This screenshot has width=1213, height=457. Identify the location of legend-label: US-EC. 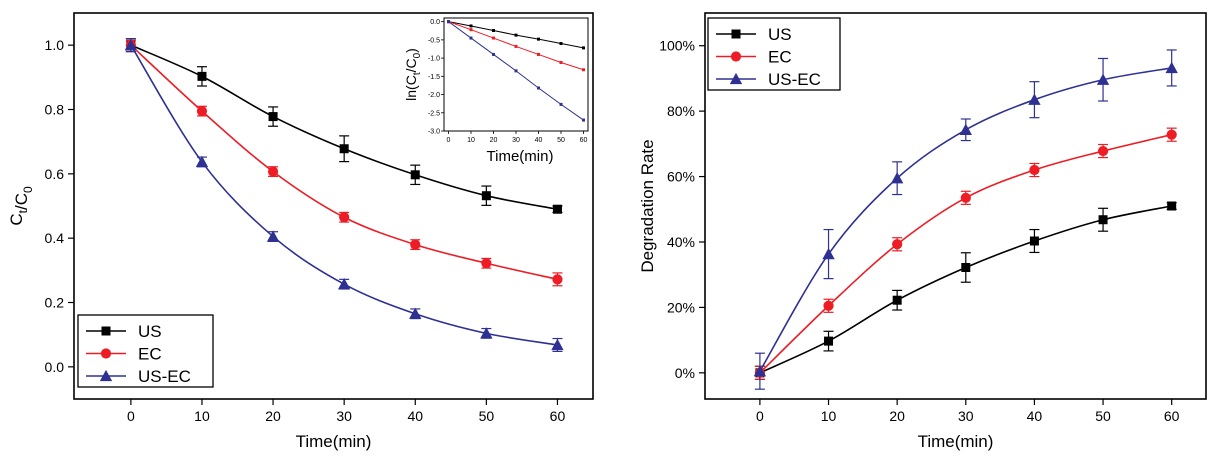
(164, 376).